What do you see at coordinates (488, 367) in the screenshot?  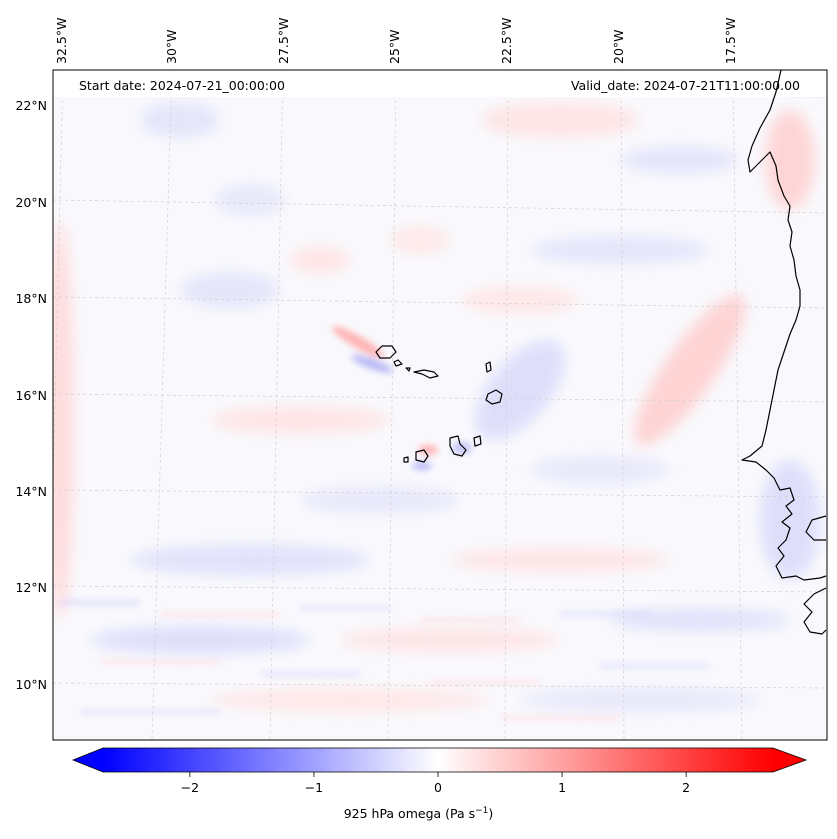 I see `island-sal` at bounding box center [488, 367].